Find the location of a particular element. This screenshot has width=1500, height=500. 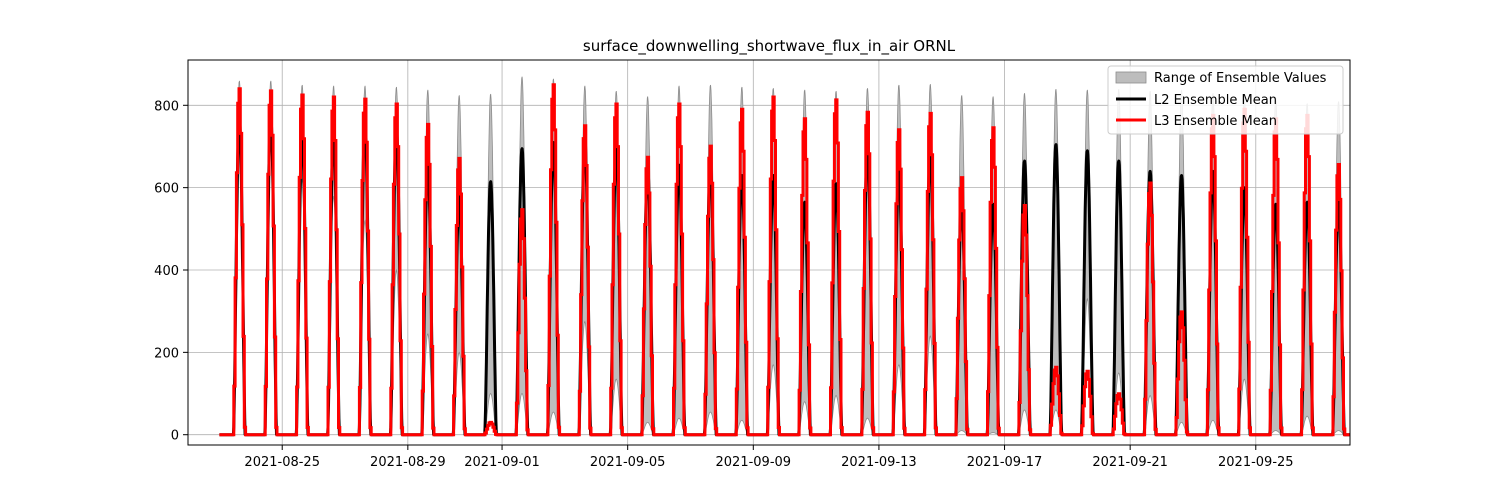

x-tick-label: 2021-08-29 is located at coordinates (408, 462).